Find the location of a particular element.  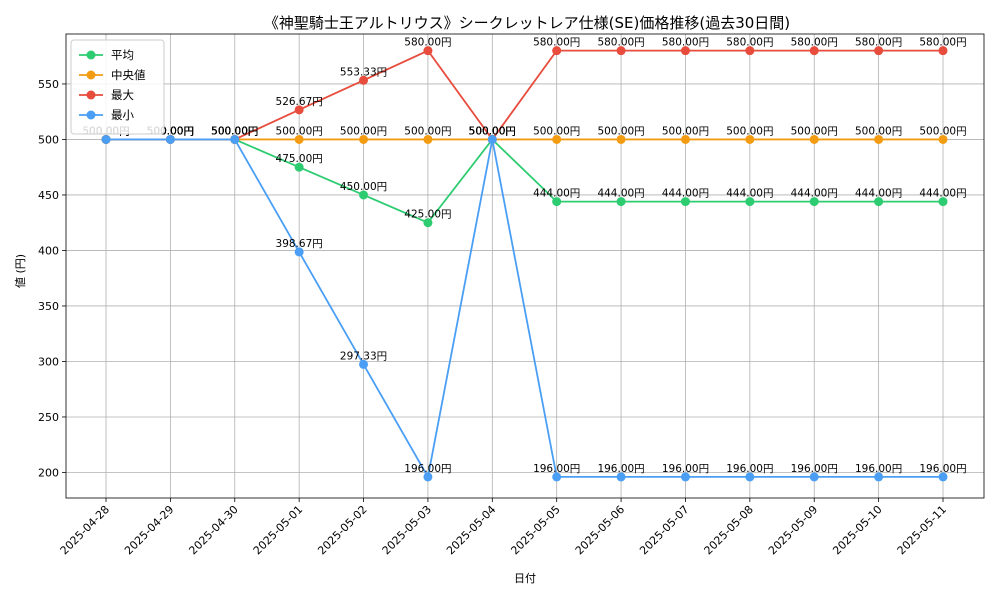

legend-label: 中央値 is located at coordinates (128, 75).